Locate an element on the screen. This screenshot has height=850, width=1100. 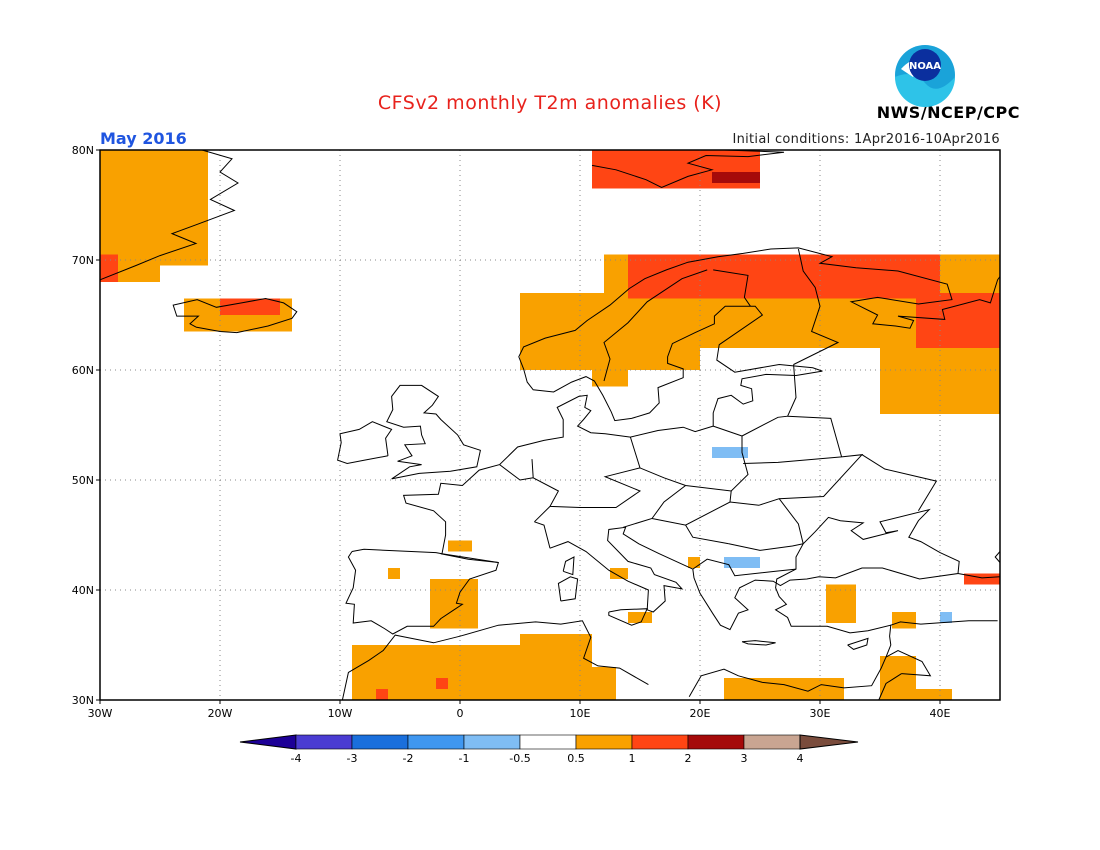
colorbar-tick-label: -3 is located at coordinates (352, 758).